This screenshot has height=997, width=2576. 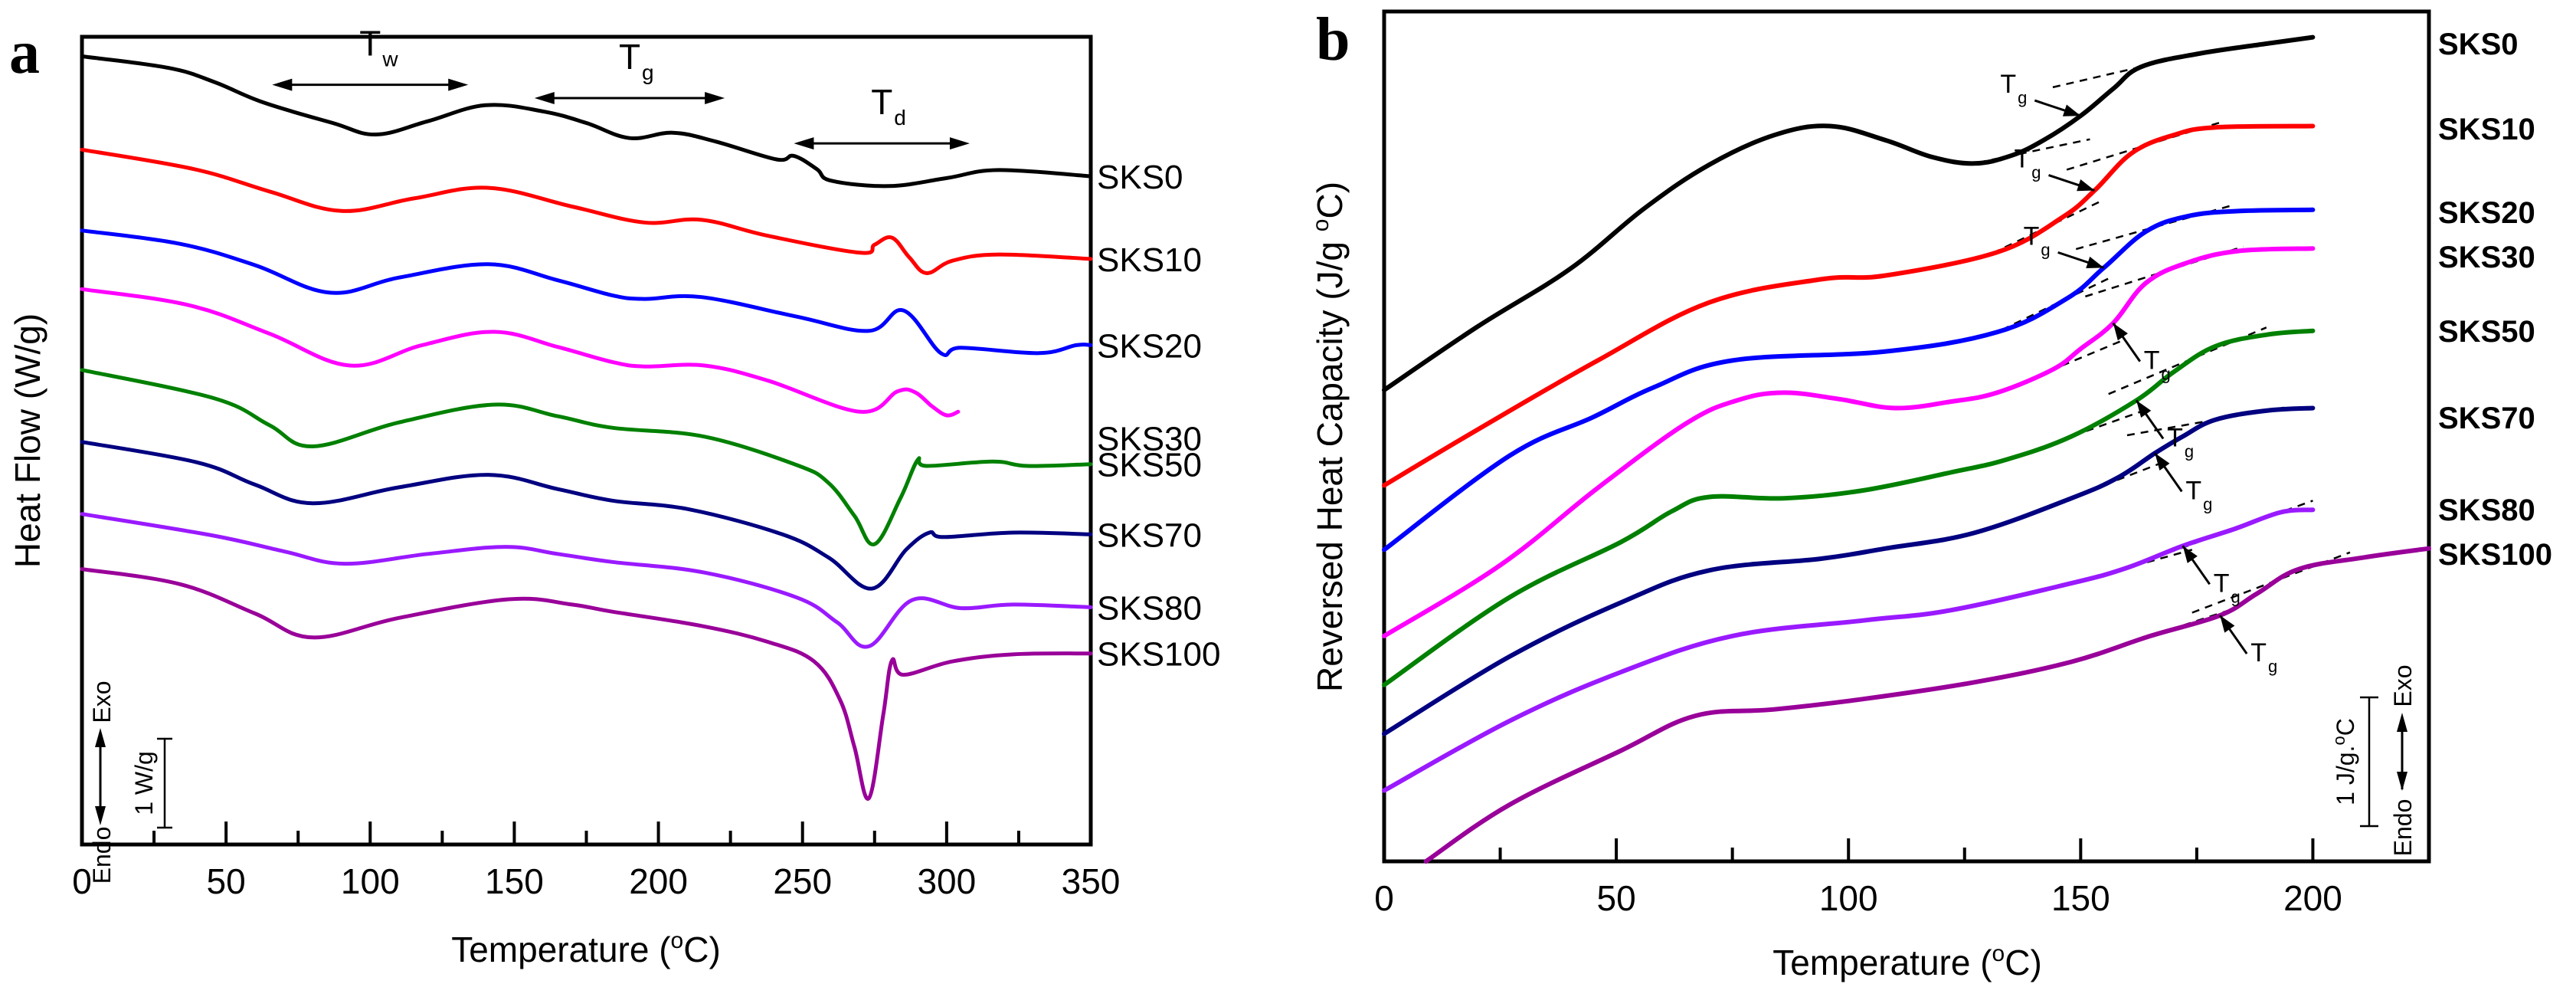 What do you see at coordinates (2263, 657) in the screenshot?
I see `tg-label-sks100: Tg` at bounding box center [2263, 657].